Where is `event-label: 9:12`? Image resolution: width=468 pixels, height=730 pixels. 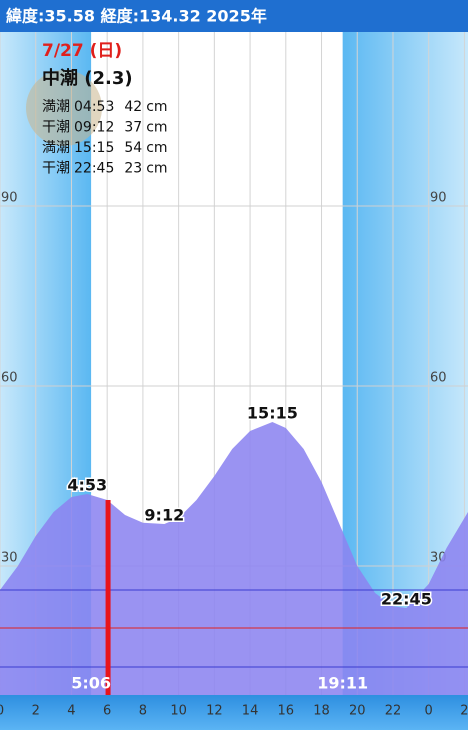 event-label: 9:12 is located at coordinates (164, 515).